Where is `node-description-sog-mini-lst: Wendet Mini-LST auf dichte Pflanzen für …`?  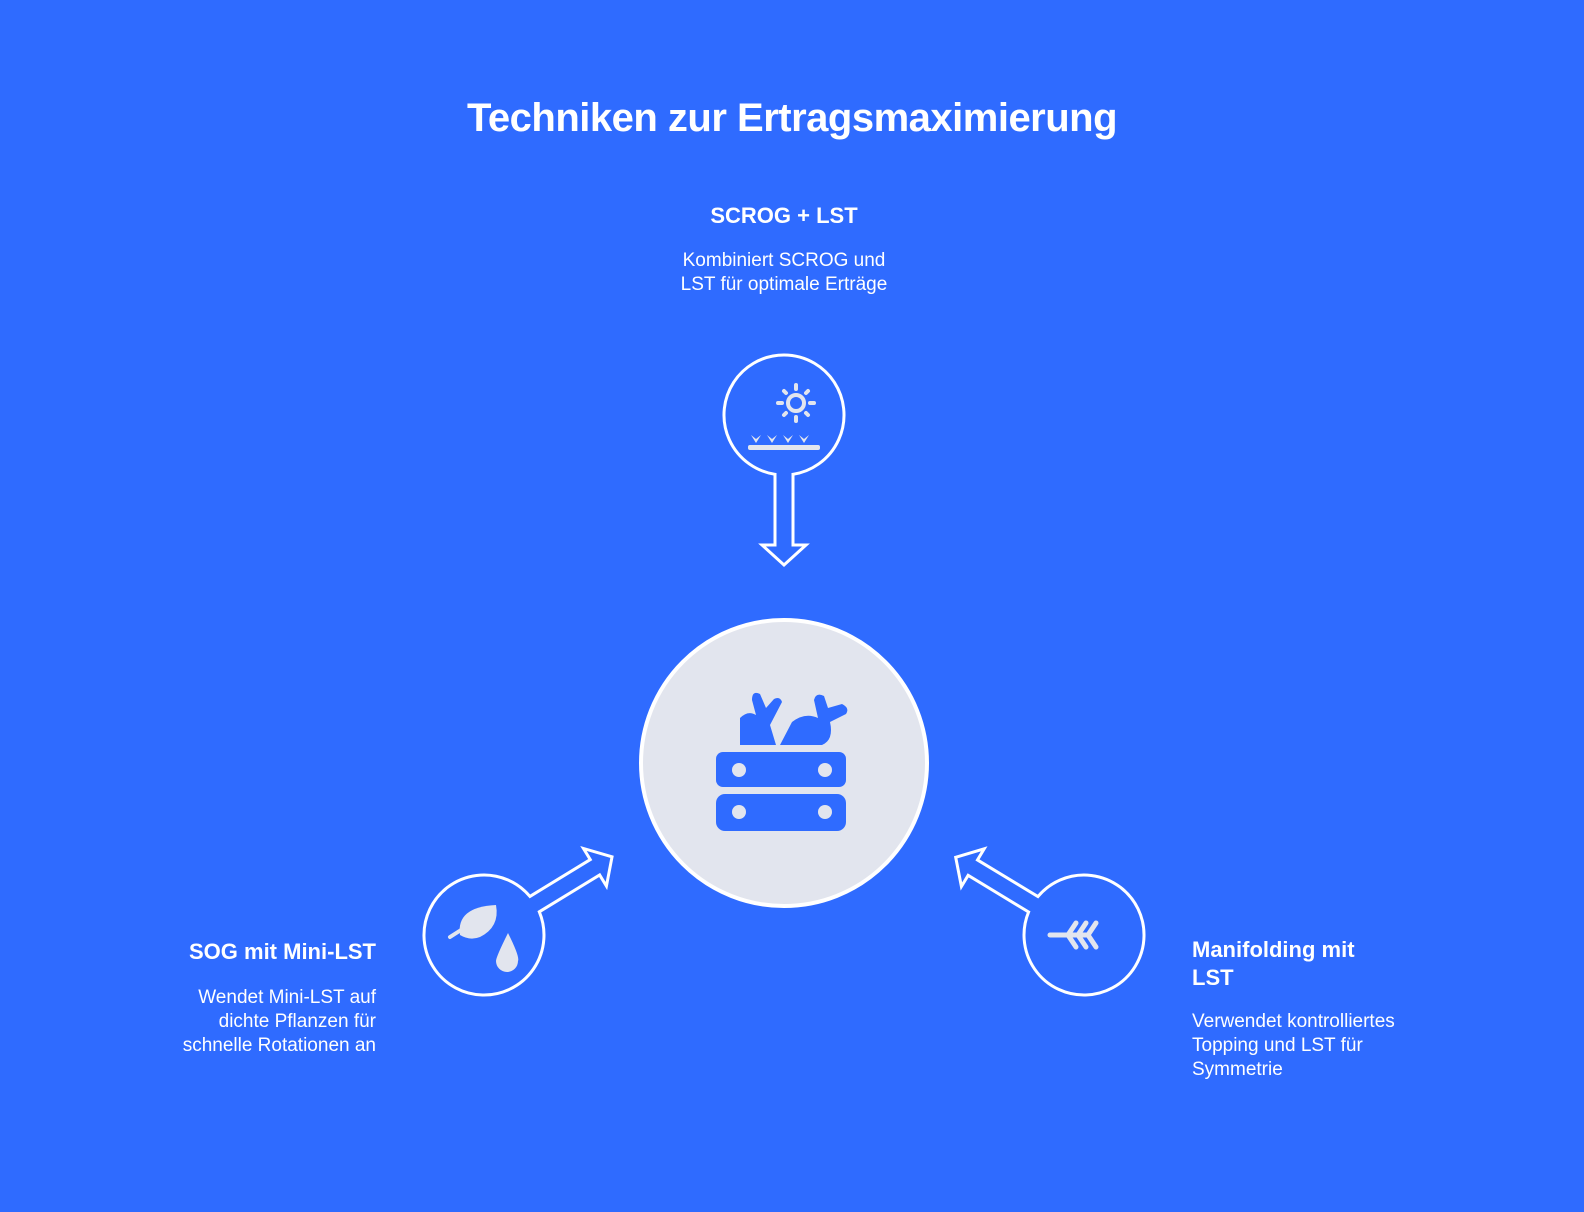
node-description-sog-mini-lst: Wendet Mini-LST auf dichte Pflanzen für … is located at coordinates (279, 1021).